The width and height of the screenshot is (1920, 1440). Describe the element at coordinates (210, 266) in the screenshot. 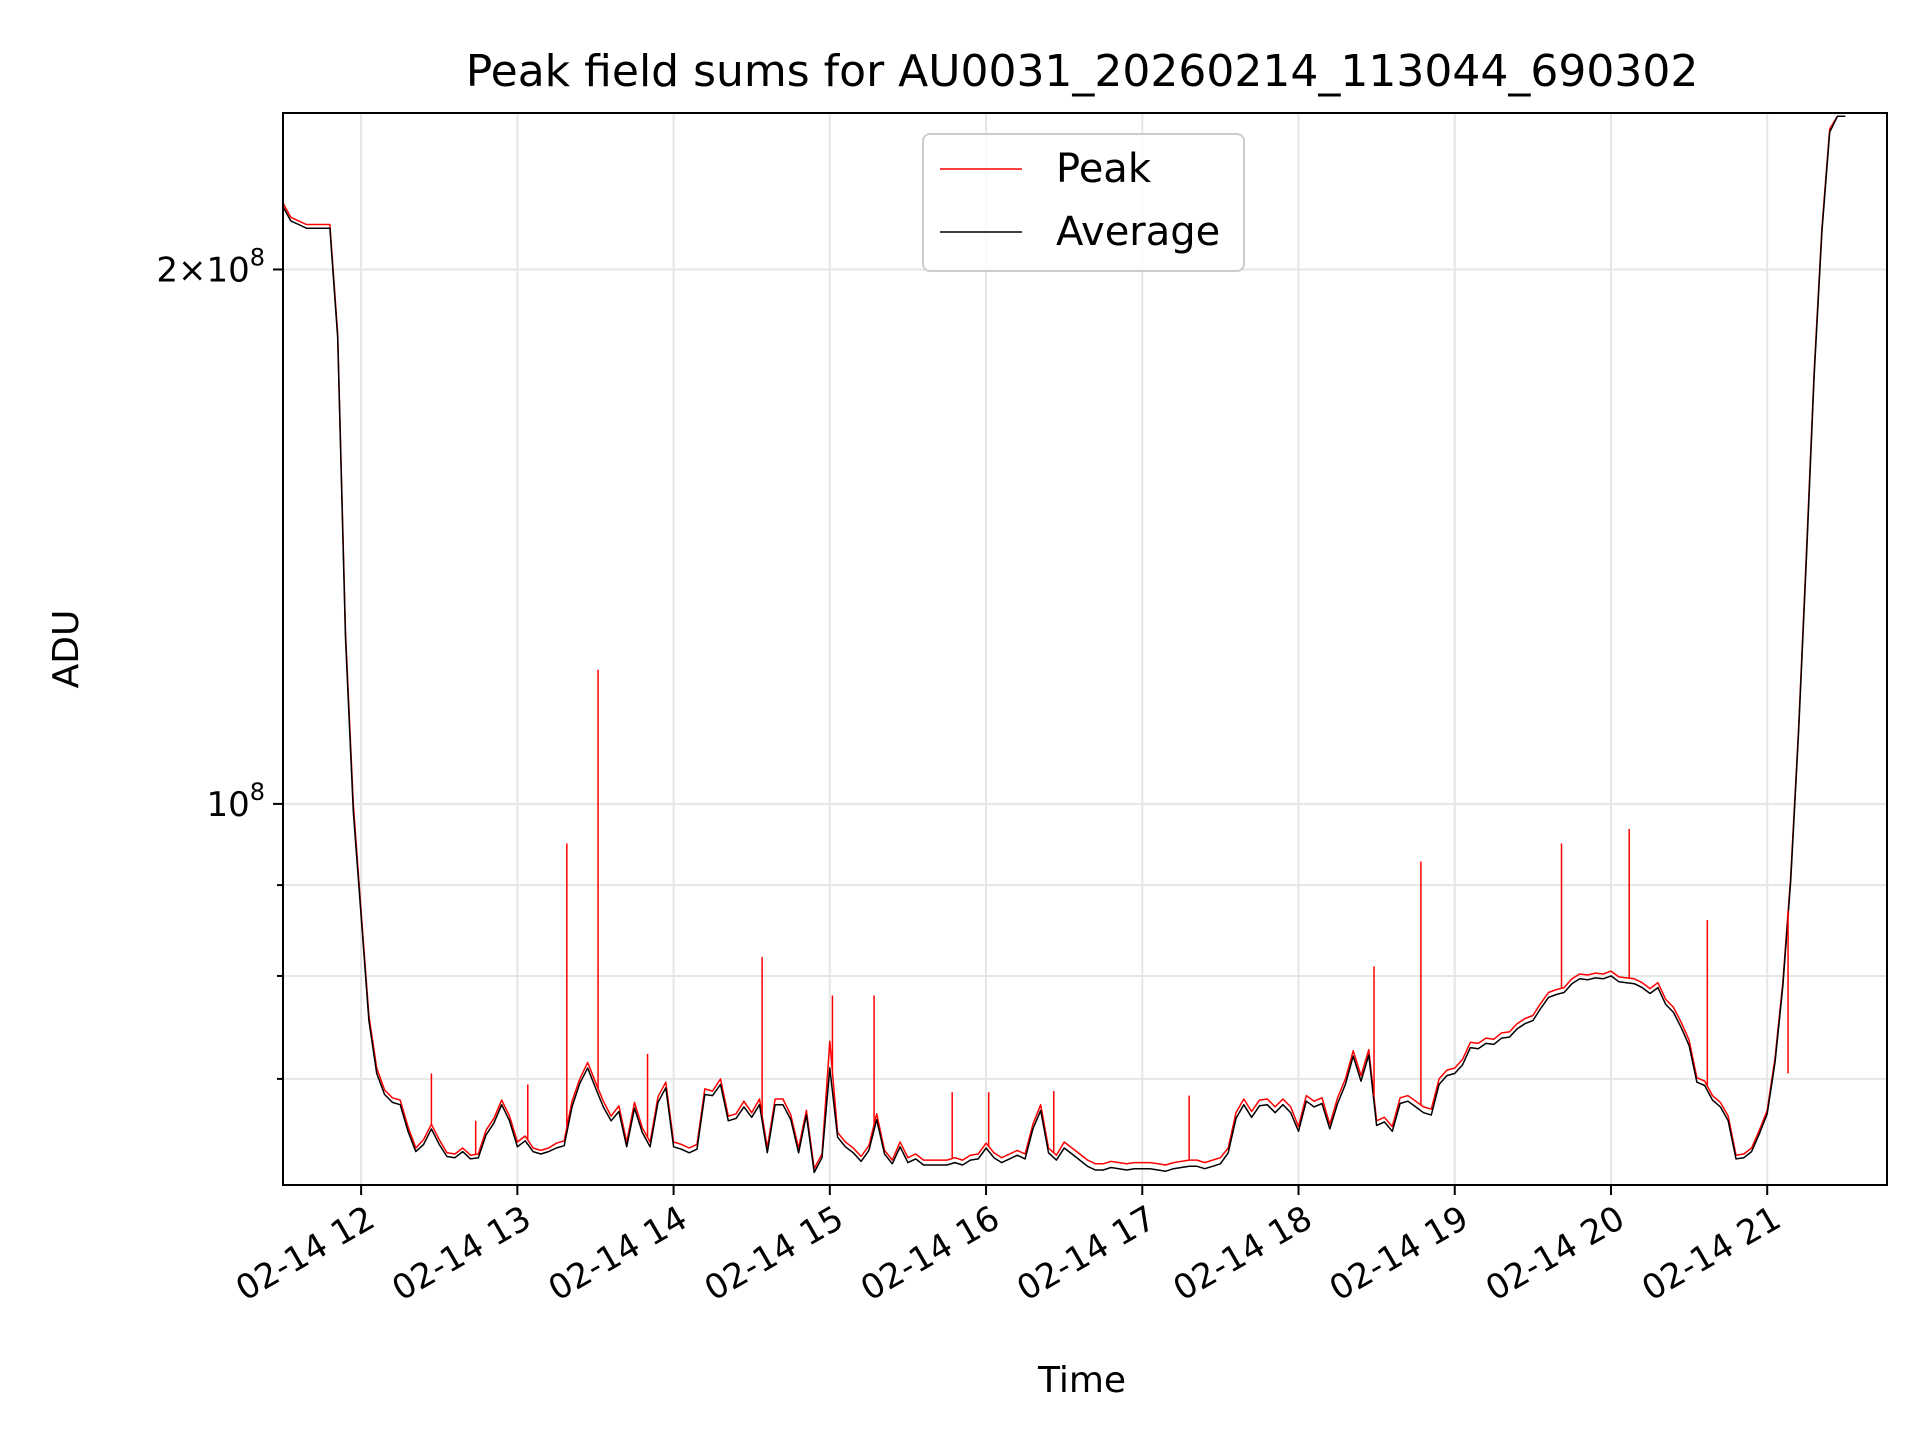

I see `y-tick-label: 2×108` at that location.